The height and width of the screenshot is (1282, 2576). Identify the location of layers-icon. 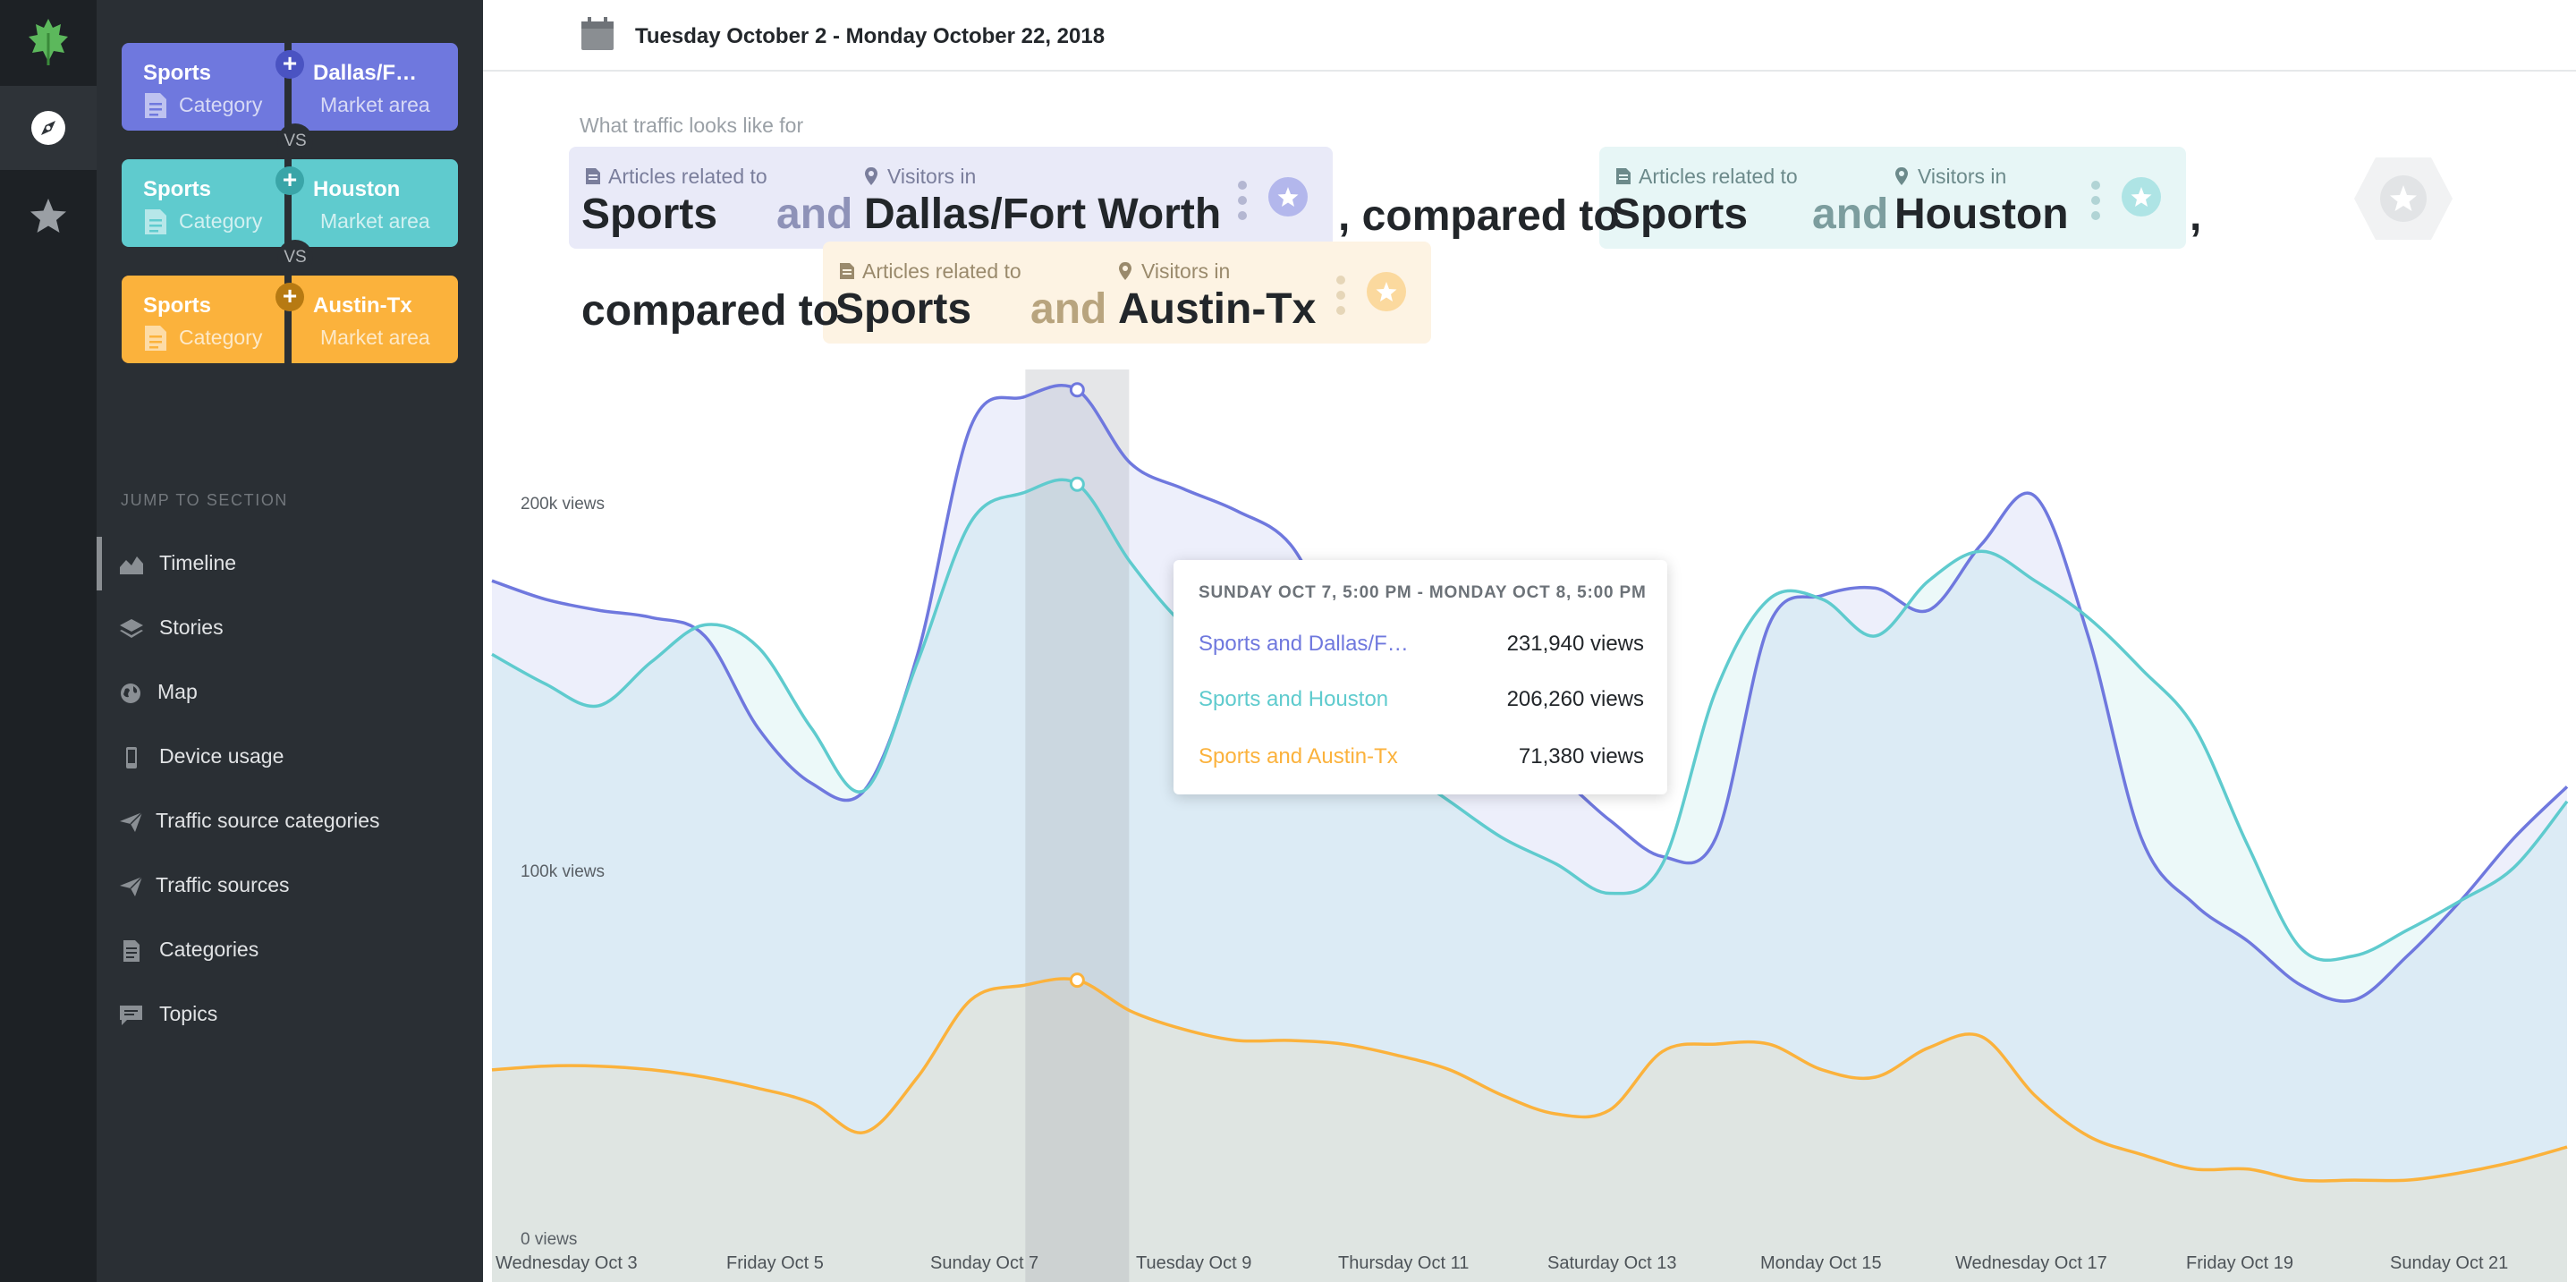
(131, 629).